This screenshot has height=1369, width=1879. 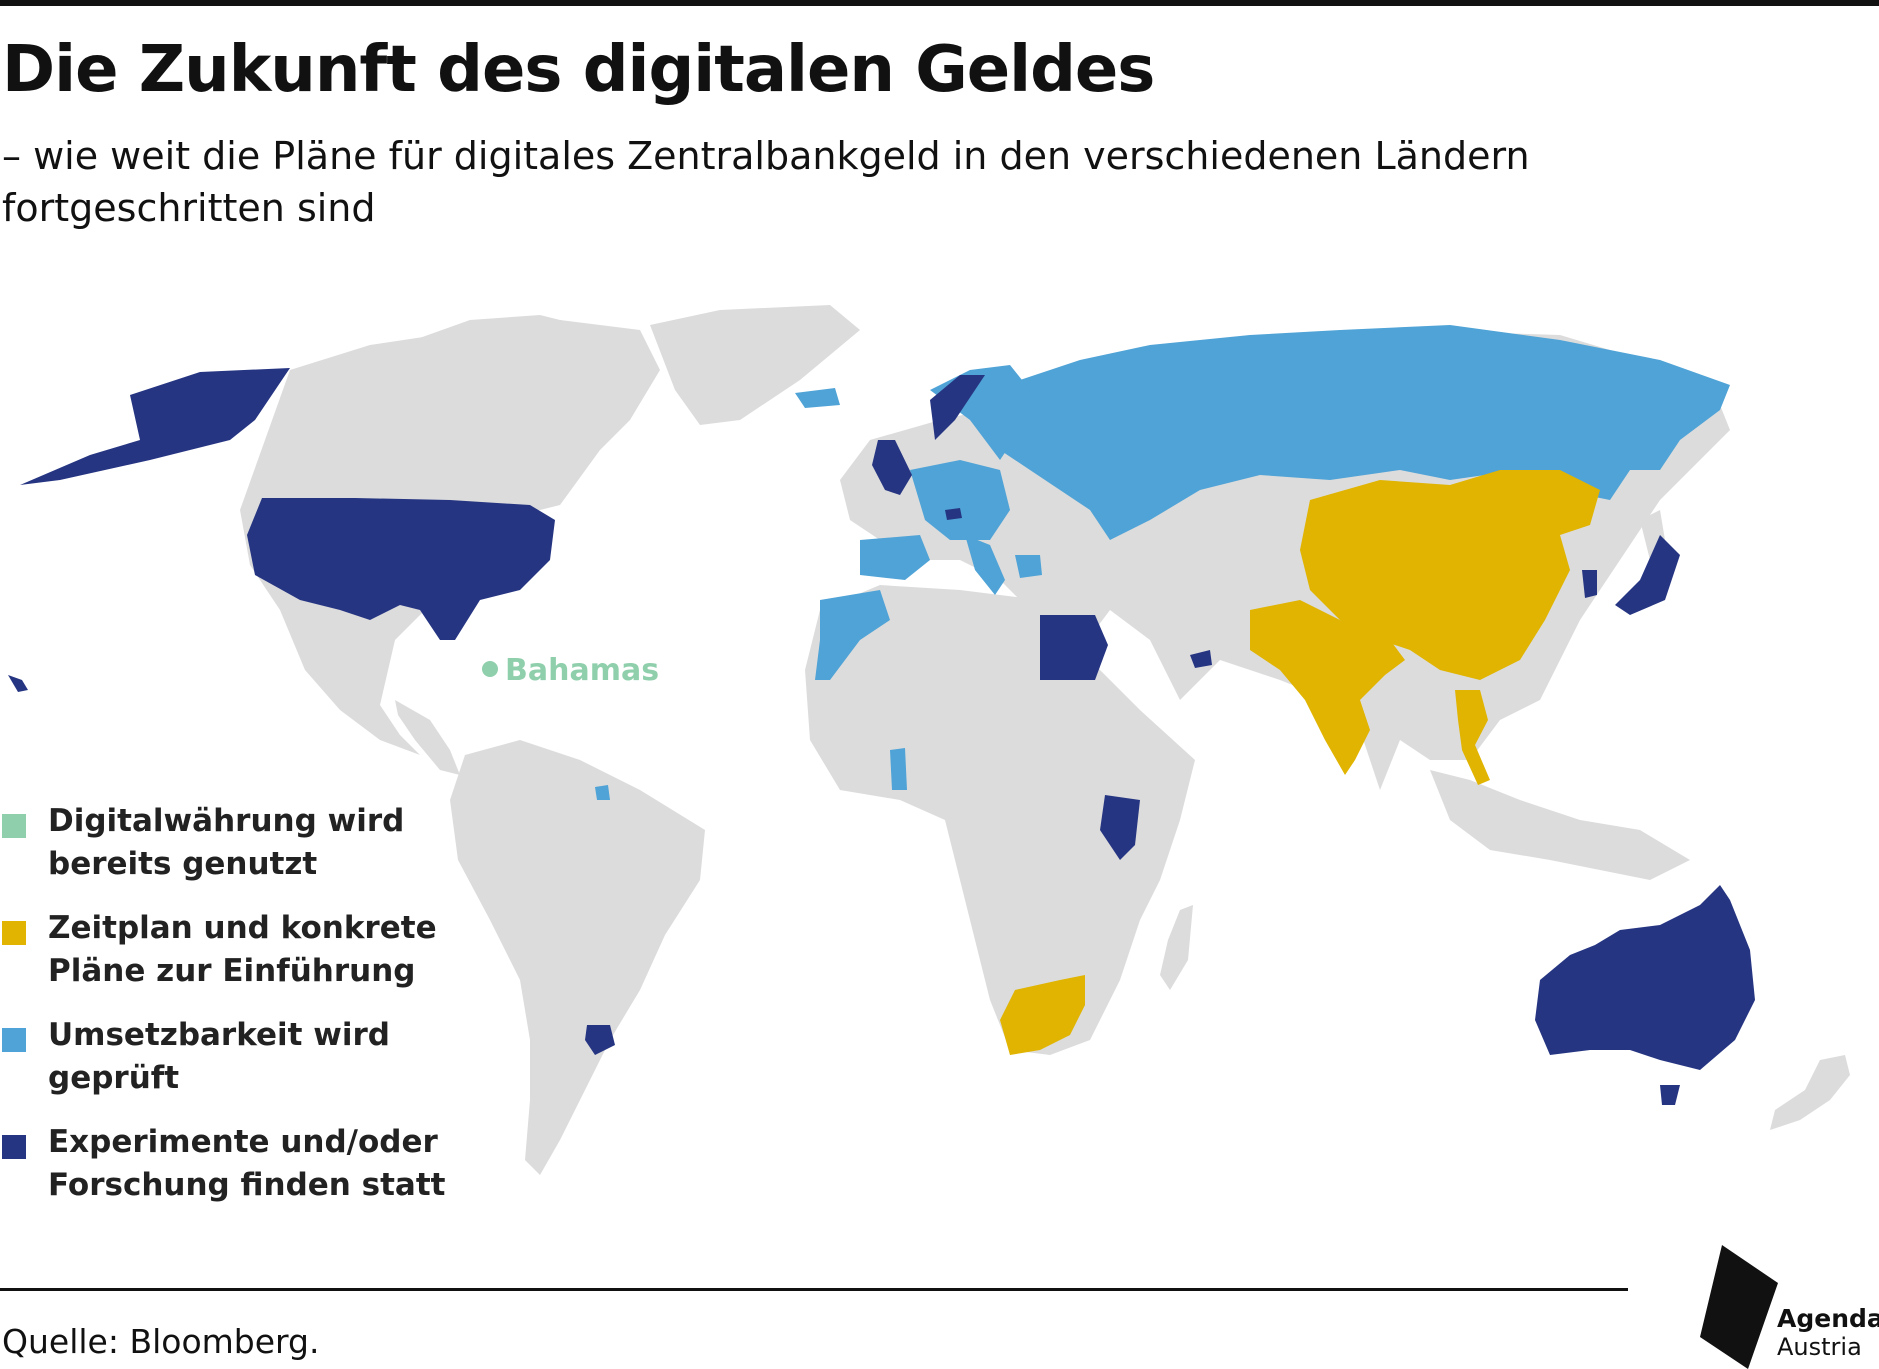 What do you see at coordinates (155, 426) in the screenshot?
I see `country-alaska` at bounding box center [155, 426].